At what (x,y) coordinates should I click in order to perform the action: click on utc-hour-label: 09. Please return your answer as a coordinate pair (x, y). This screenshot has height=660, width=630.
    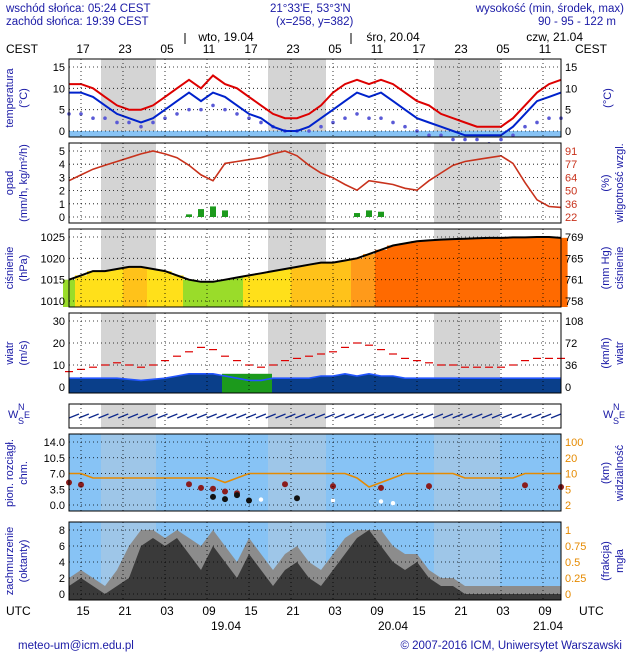
    Looking at the image, I should click on (545, 611).